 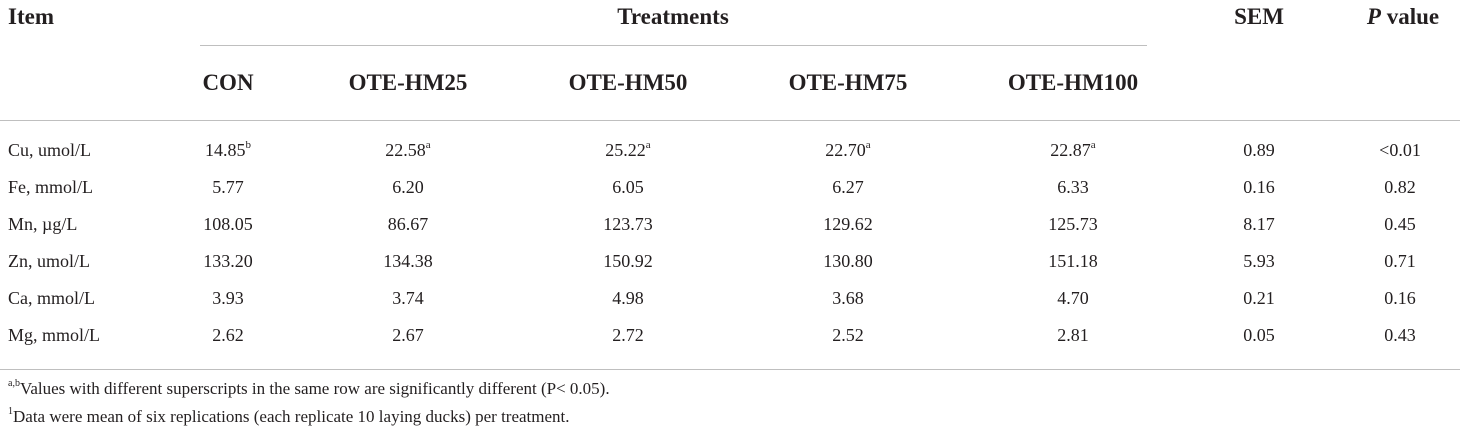 I want to click on value-text: 3.93, so click(x=228, y=298).